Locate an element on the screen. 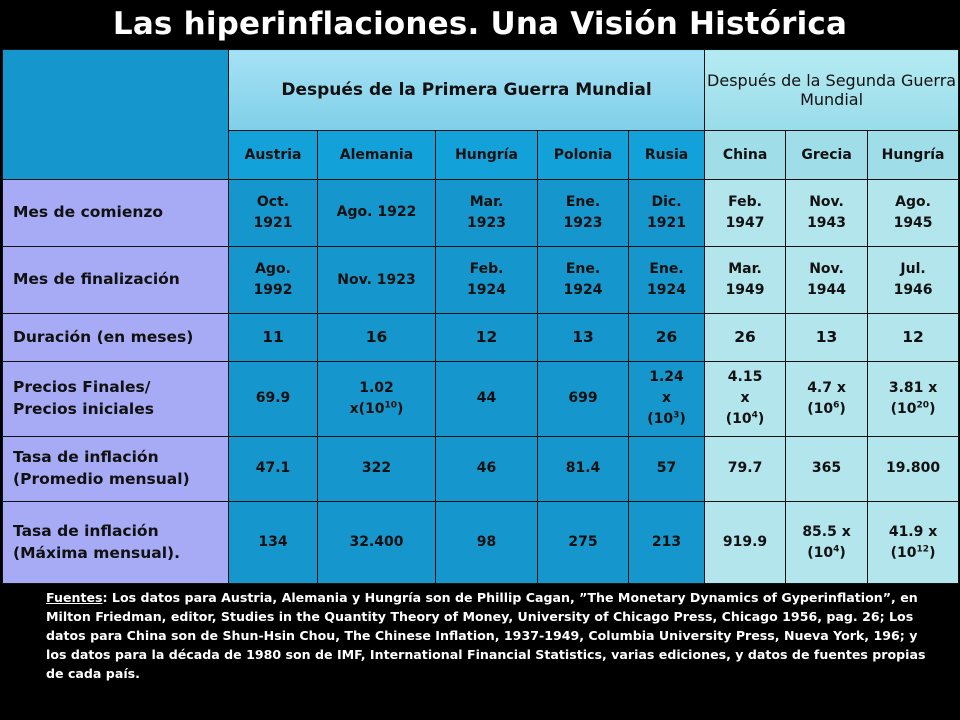 The height and width of the screenshot is (720, 960). cell-exponent-line: x(1010) is located at coordinates (376, 409).